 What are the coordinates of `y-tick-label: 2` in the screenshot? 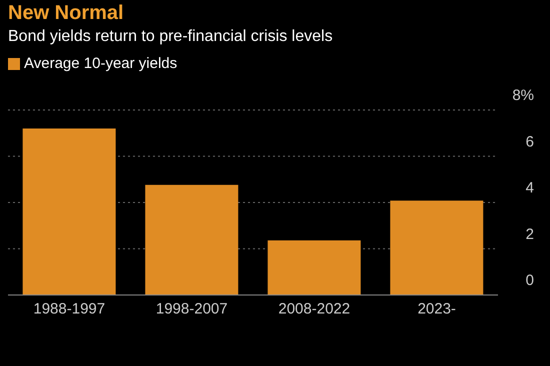 It's located at (530, 234).